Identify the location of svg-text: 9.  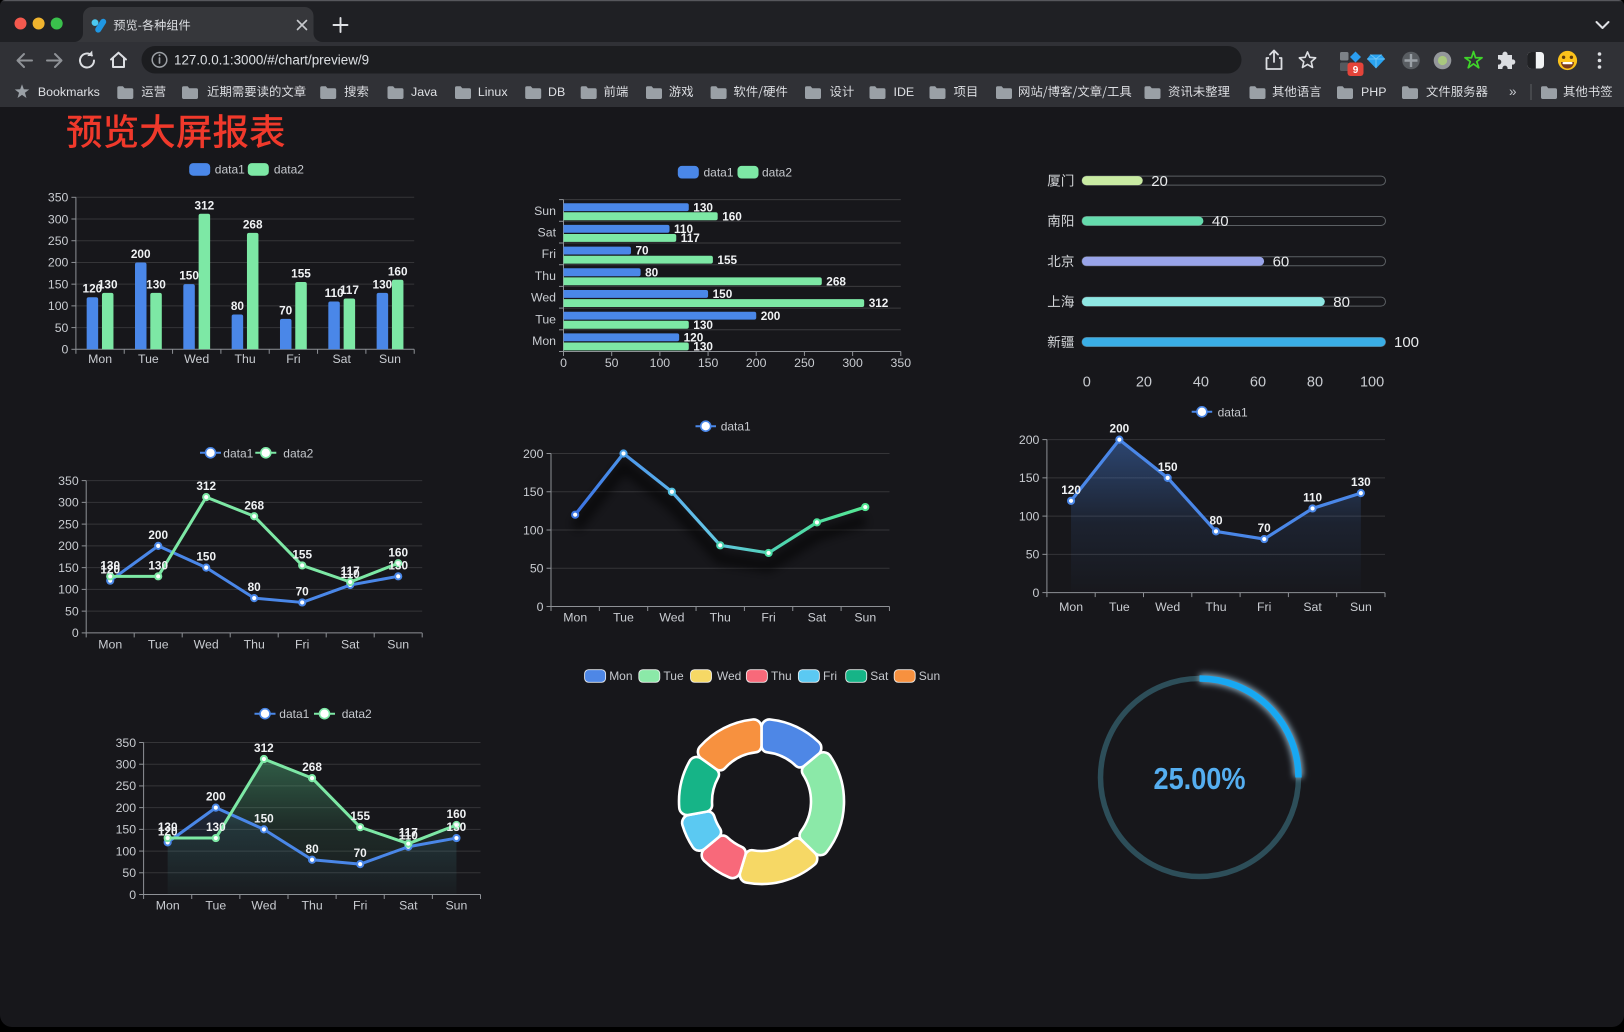
(1356, 70).